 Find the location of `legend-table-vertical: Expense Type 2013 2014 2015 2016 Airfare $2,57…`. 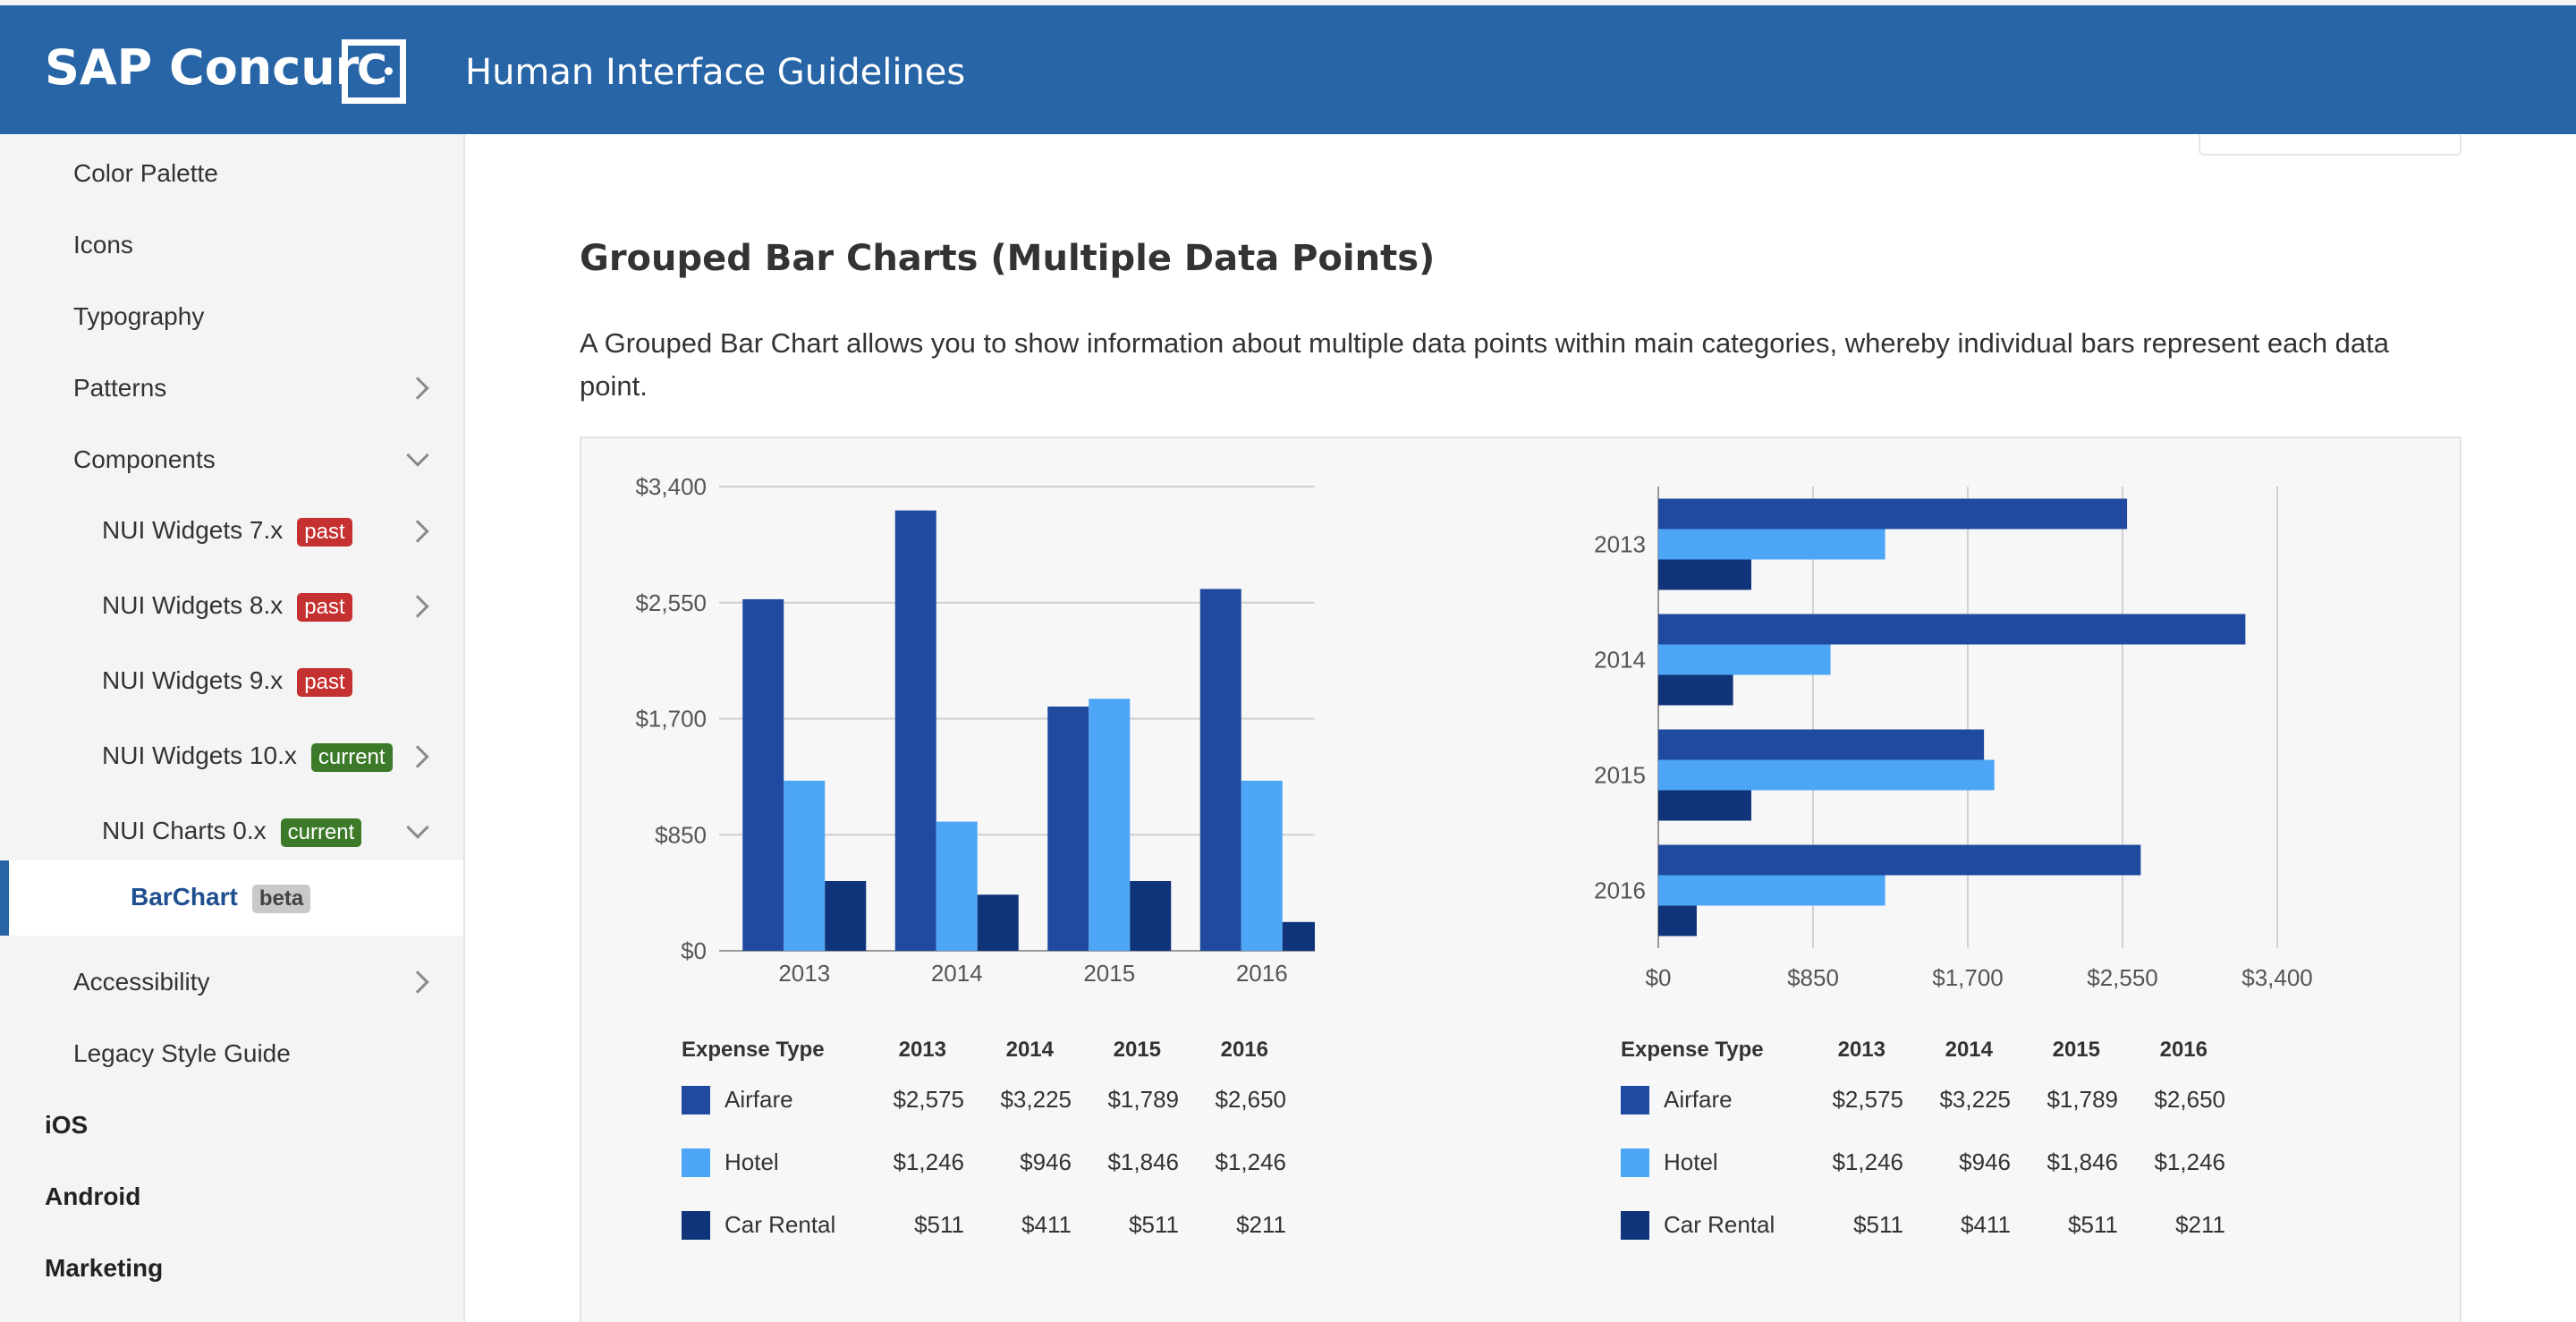

legend-table-vertical: Expense Type 2013 2014 2015 2016 Airfare $2,57… is located at coordinates (995, 1172).